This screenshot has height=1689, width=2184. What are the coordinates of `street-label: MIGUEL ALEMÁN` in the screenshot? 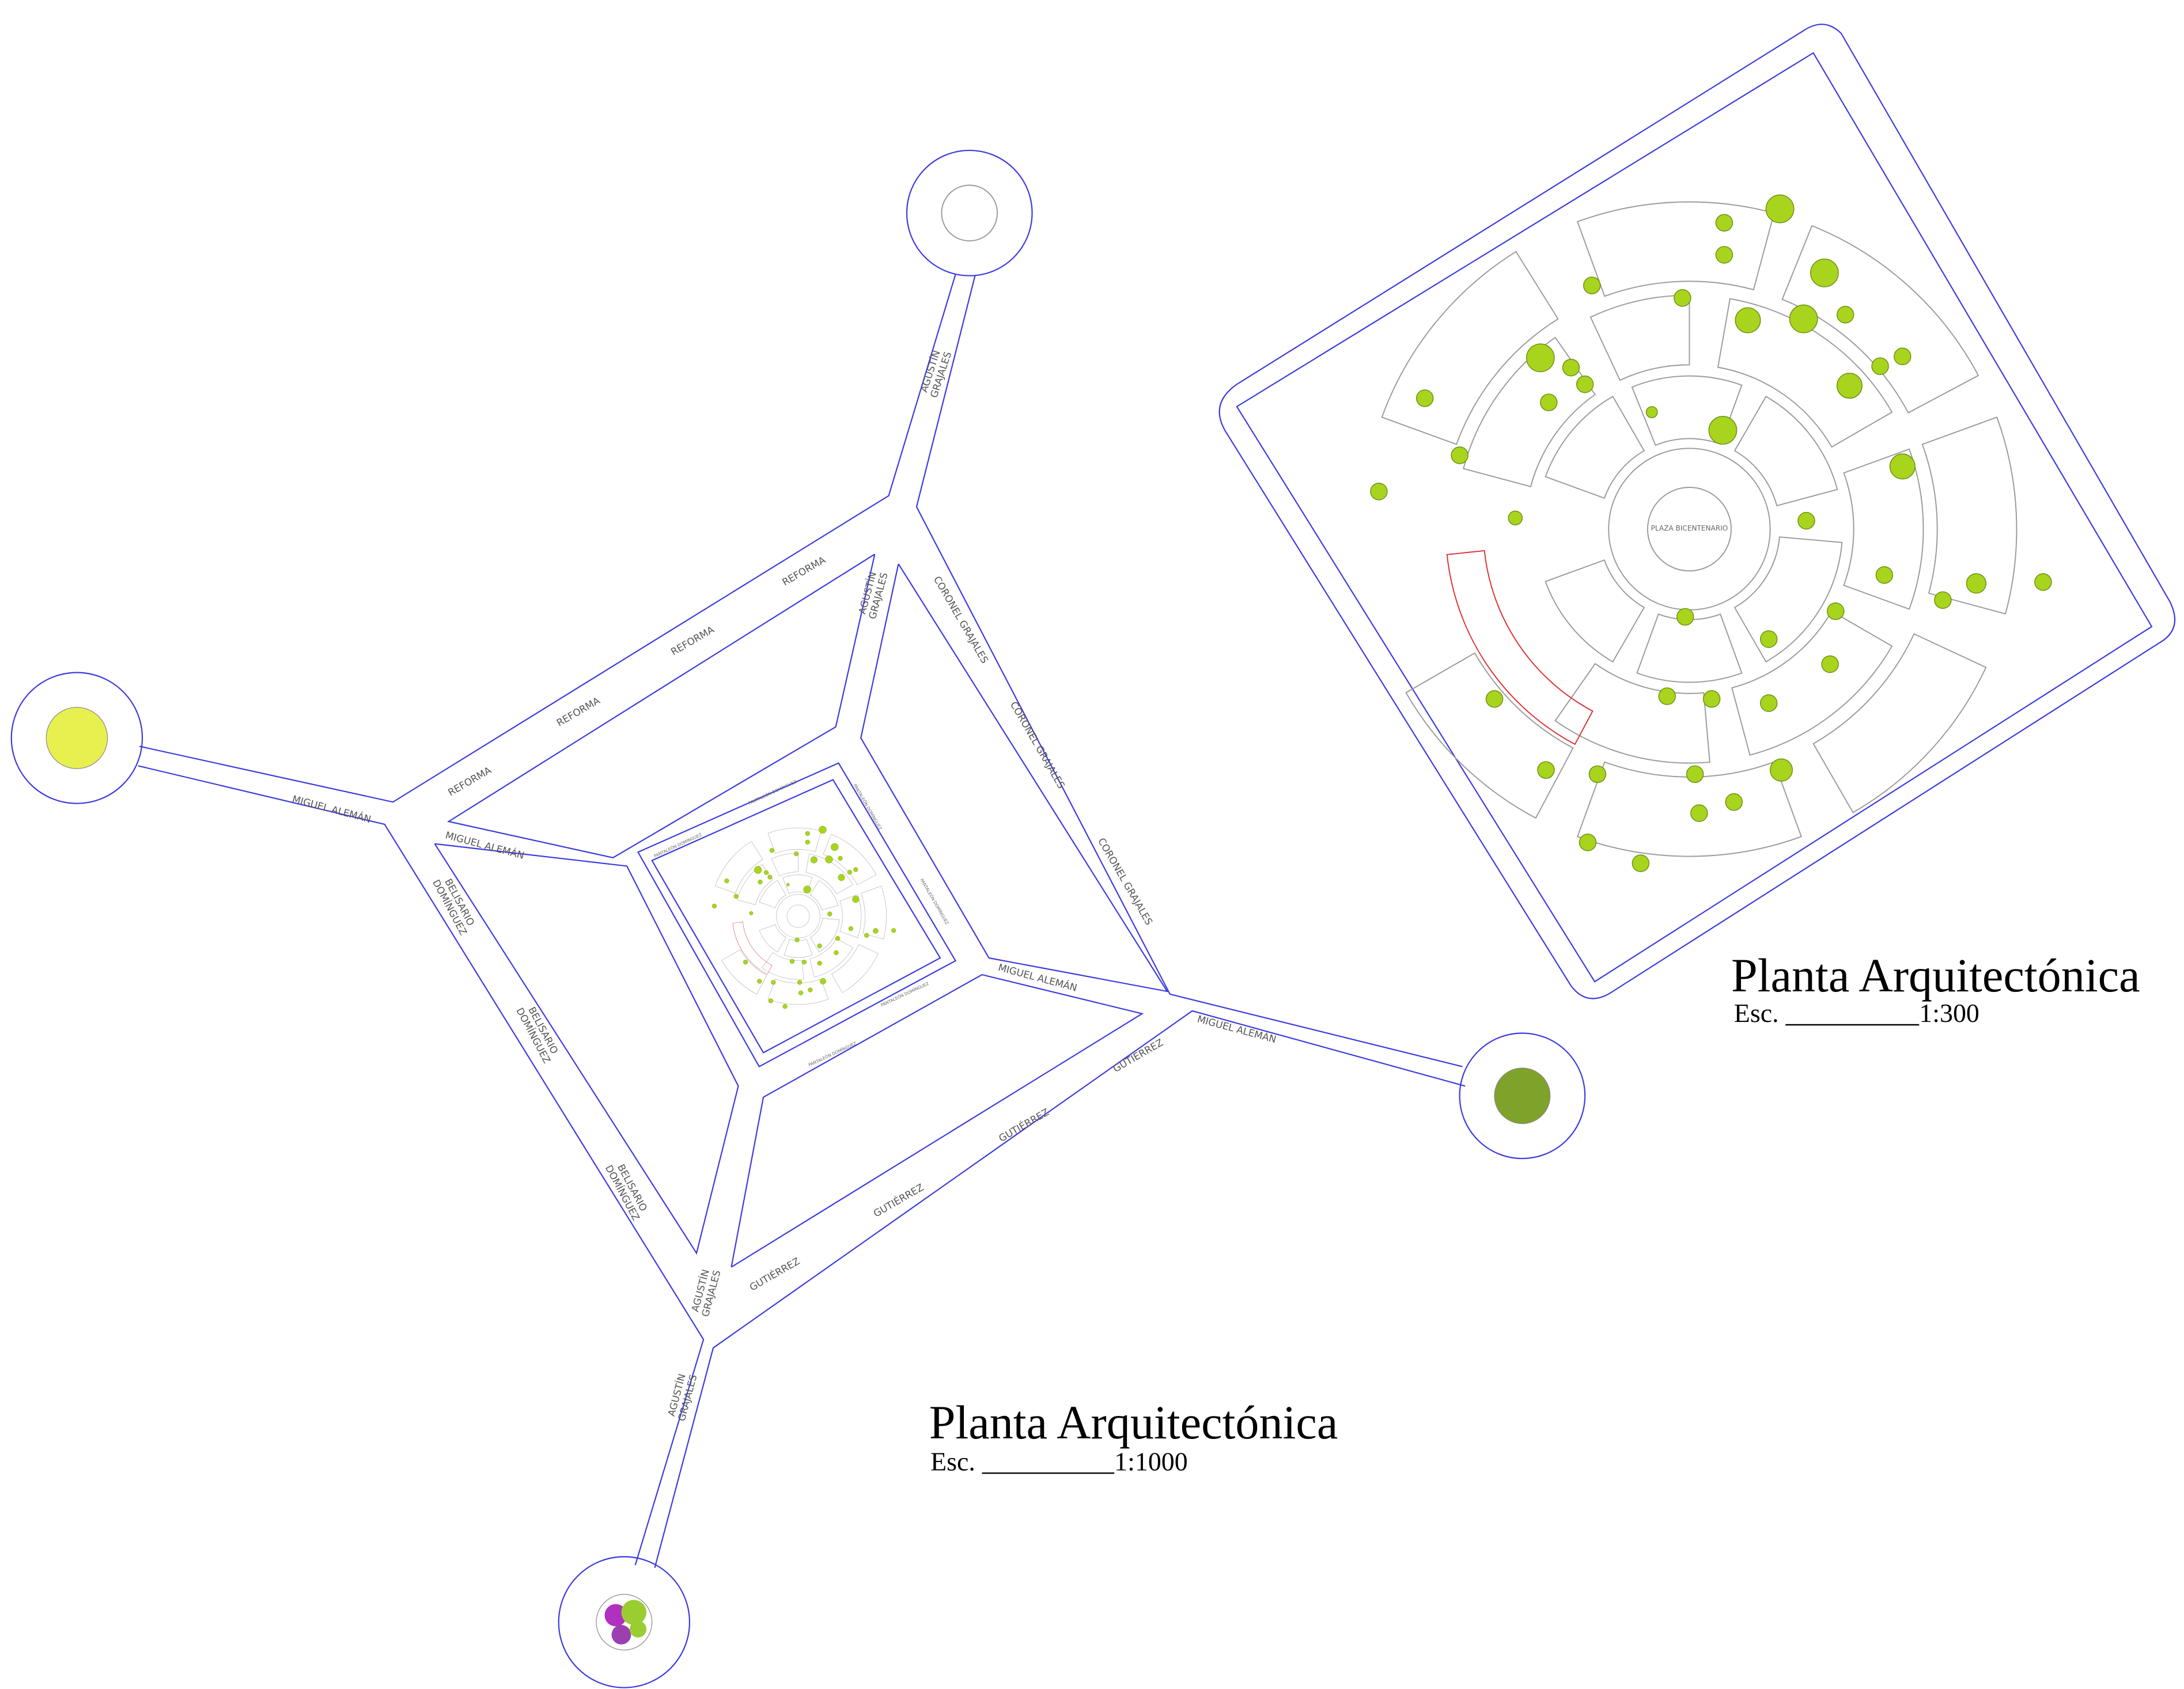 It's located at (485, 844).